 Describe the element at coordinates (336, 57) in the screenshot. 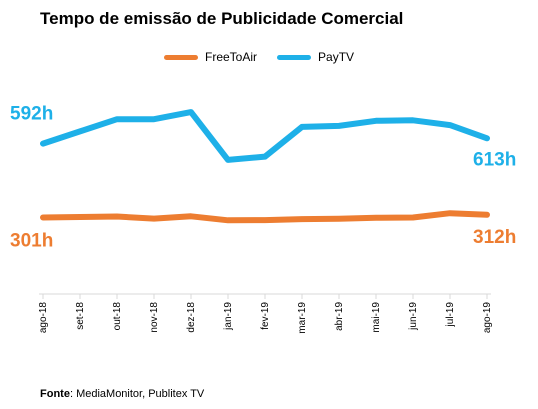

I see `legend-label-paytv: PayTV` at that location.